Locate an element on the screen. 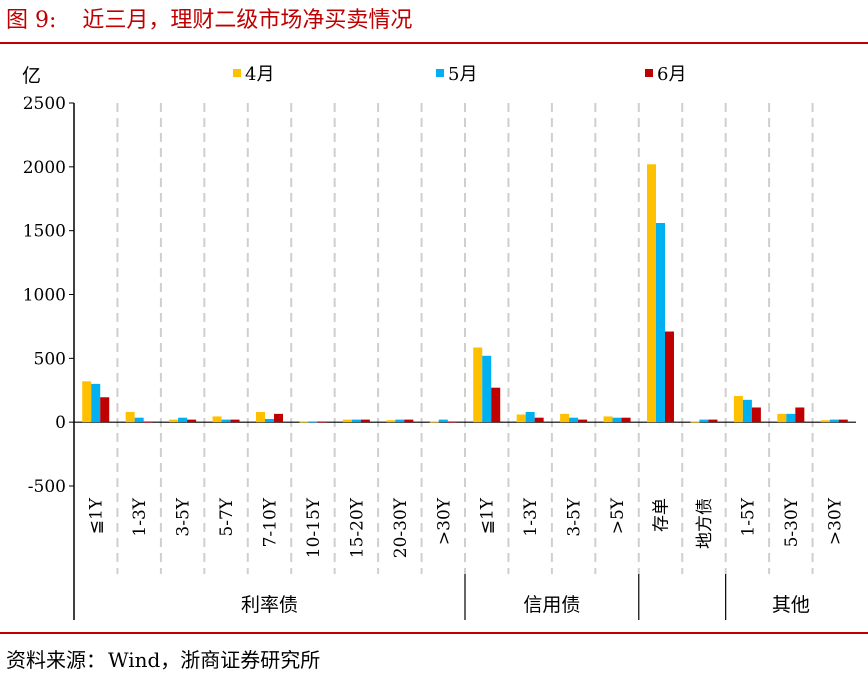 The width and height of the screenshot is (868, 687). y-tick-label: -500 is located at coordinates (47, 487).